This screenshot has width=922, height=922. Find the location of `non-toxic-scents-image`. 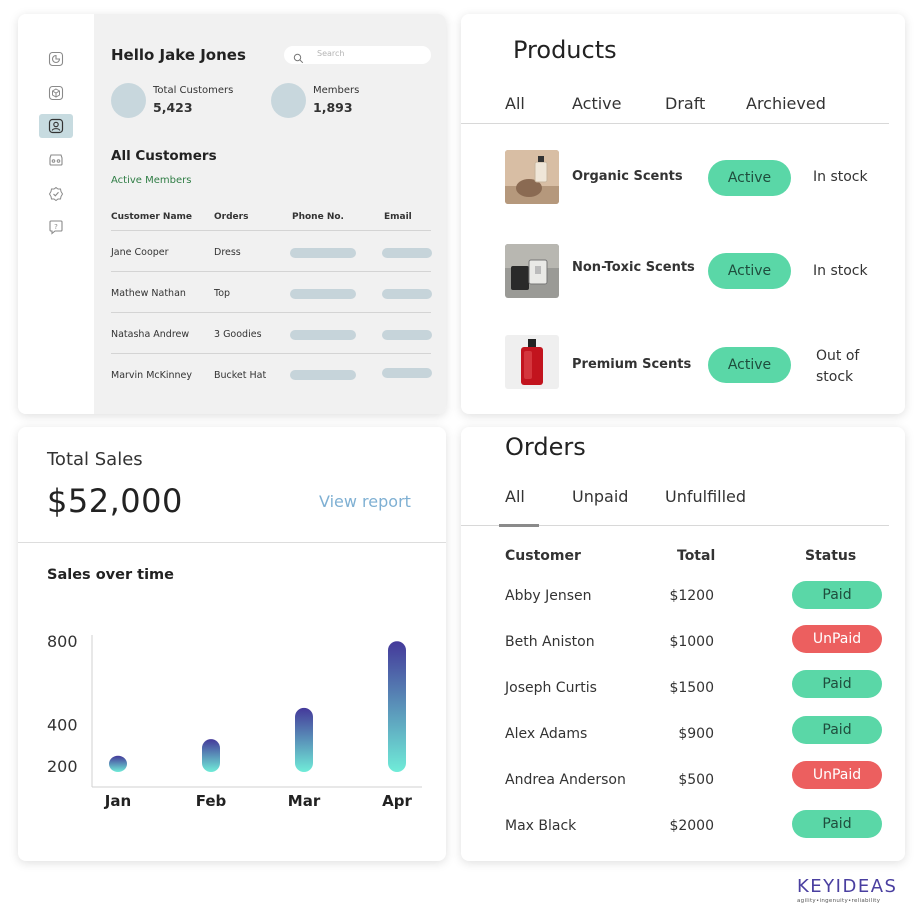

non-toxic-scents-image is located at coordinates (532, 271).